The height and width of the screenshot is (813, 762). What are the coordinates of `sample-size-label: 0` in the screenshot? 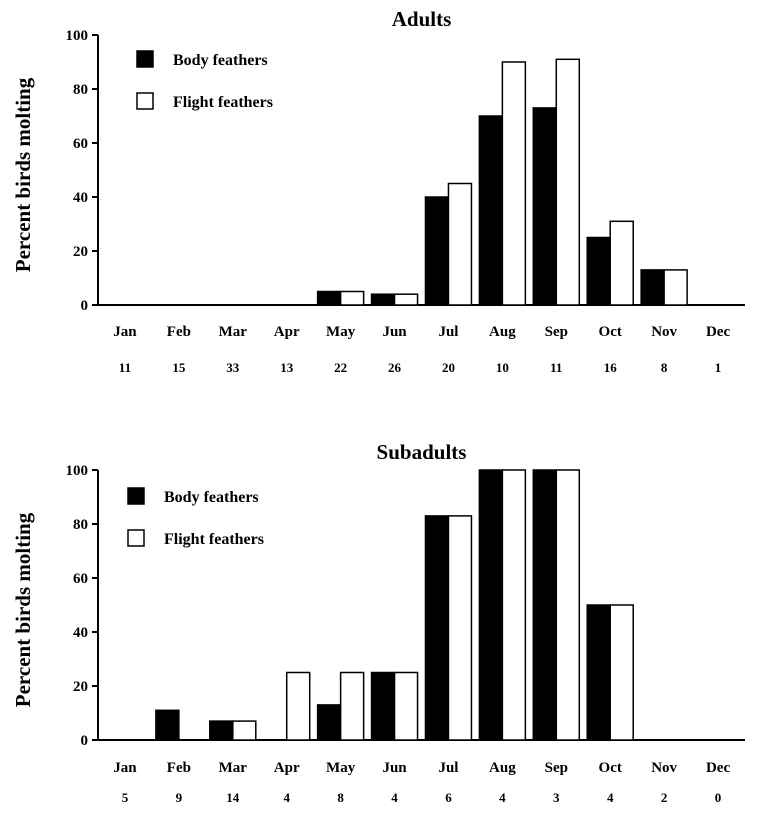 It's located at (718, 797).